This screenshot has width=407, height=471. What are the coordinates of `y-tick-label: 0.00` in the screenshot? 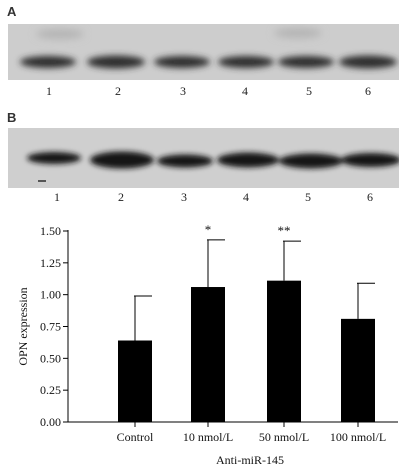 It's located at (50, 422).